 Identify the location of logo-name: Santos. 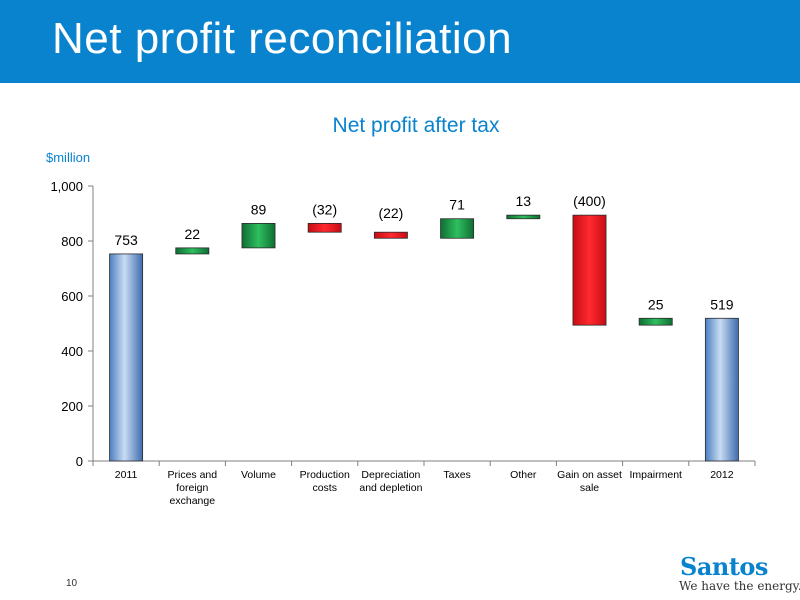
(724, 566).